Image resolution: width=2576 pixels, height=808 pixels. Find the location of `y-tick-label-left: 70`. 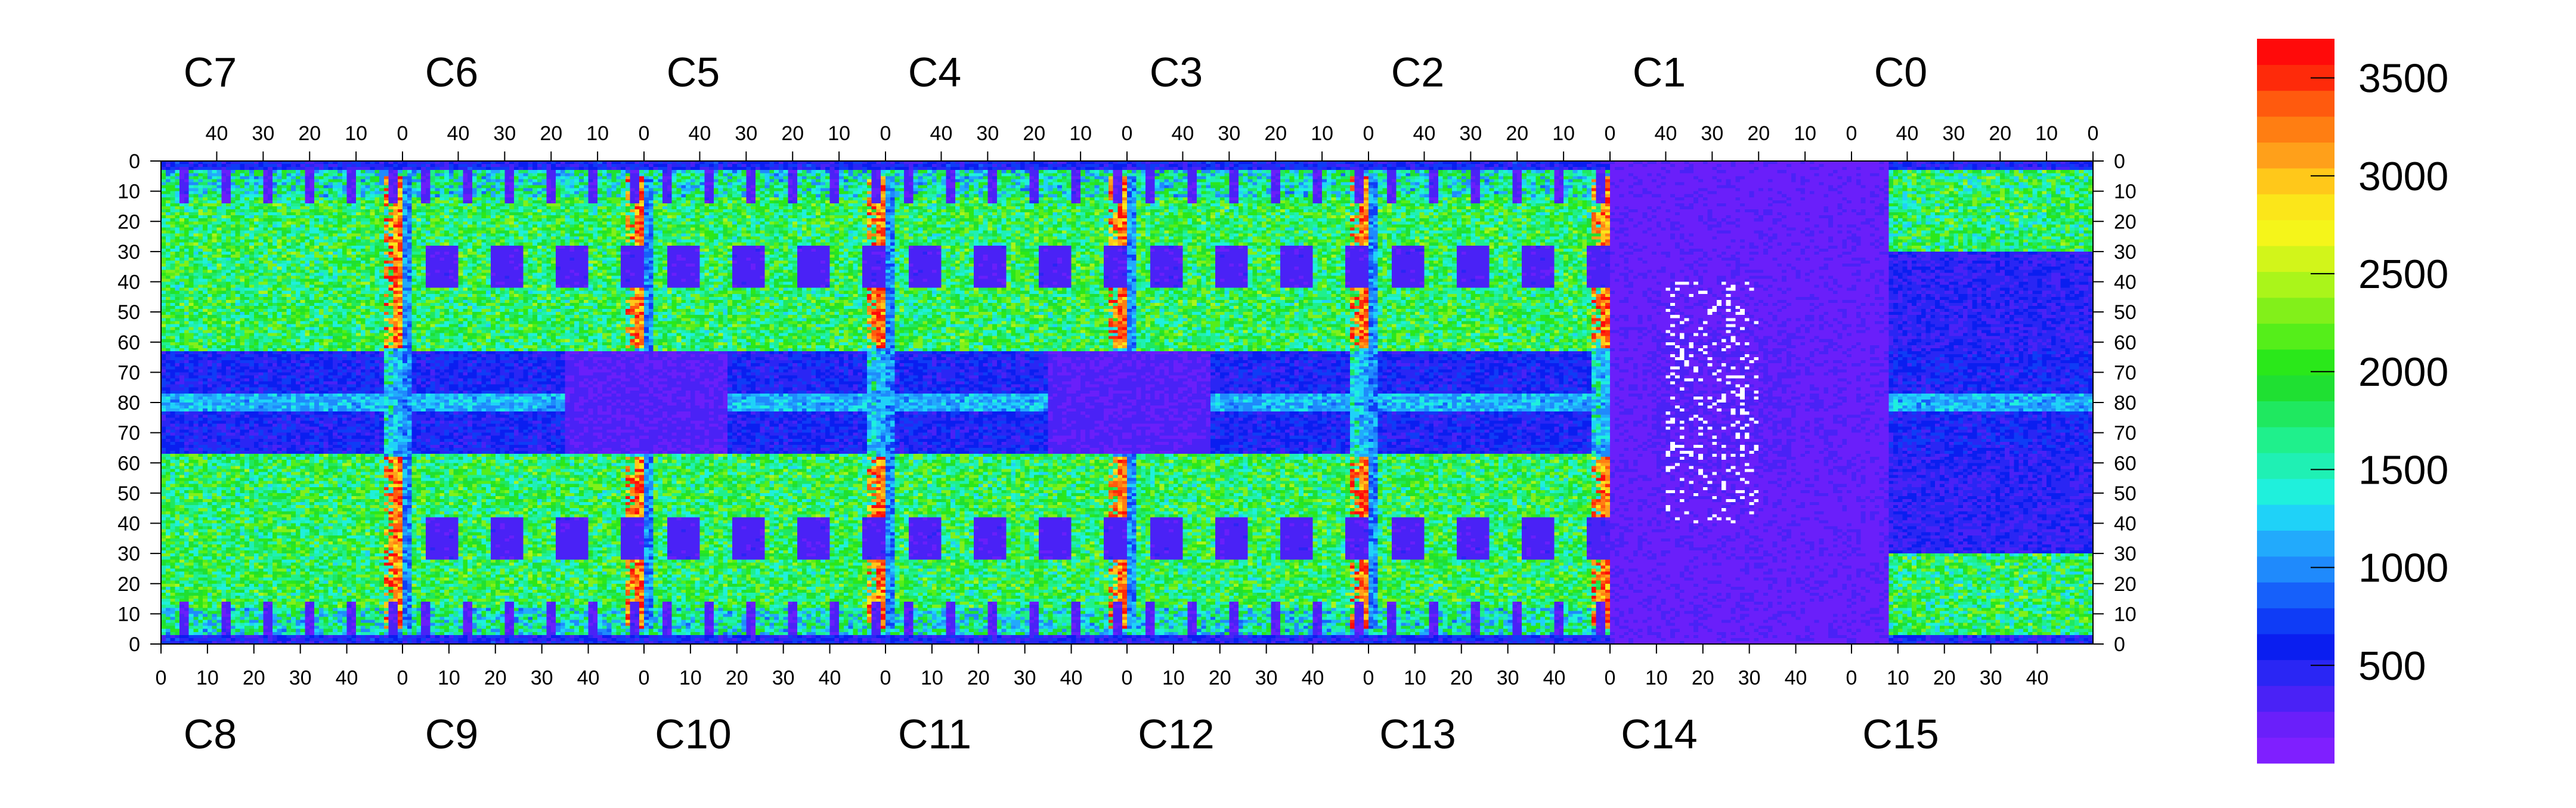

y-tick-label-left: 70 is located at coordinates (129, 434).